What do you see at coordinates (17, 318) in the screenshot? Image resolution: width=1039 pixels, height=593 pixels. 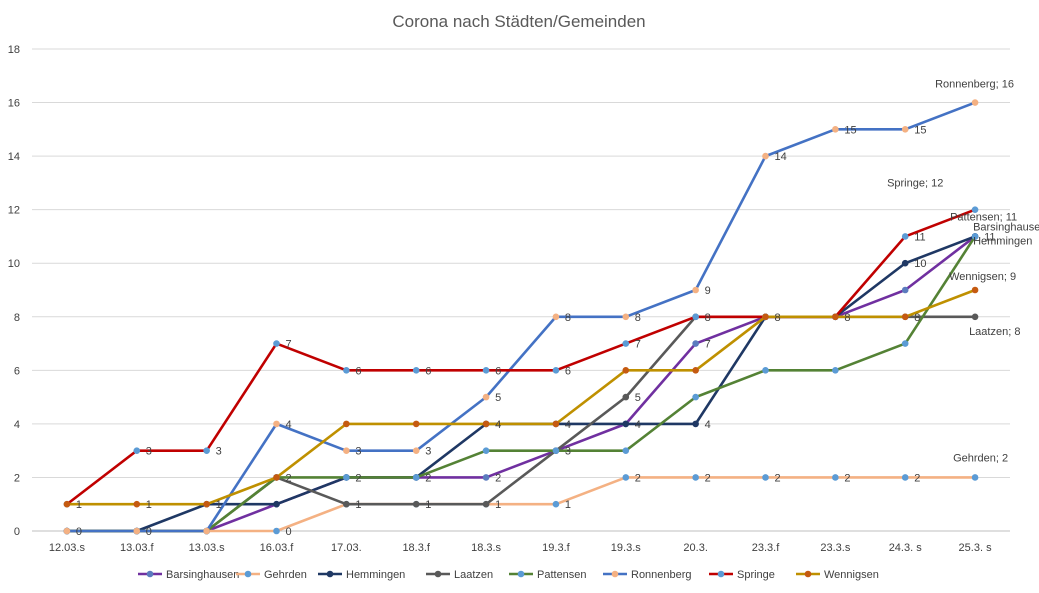 I see `y-tick-label: 8` at bounding box center [17, 318].